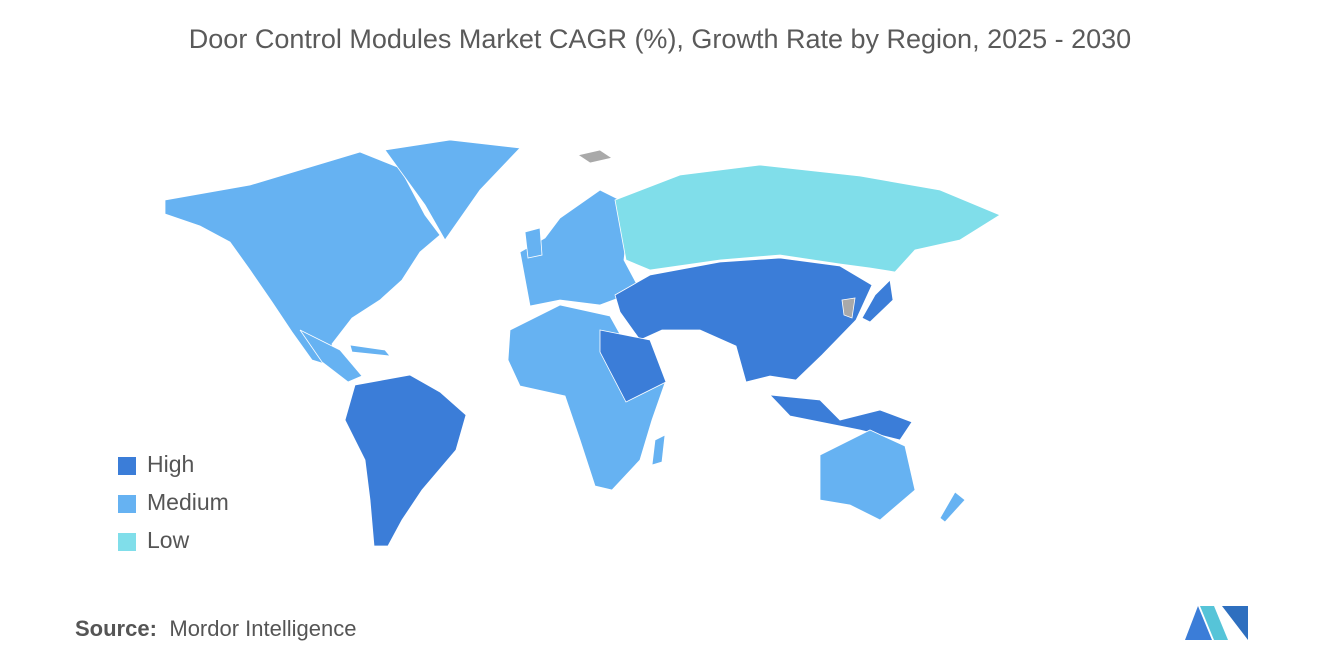  What do you see at coordinates (952, 507) in the screenshot?
I see `new-zealand` at bounding box center [952, 507].